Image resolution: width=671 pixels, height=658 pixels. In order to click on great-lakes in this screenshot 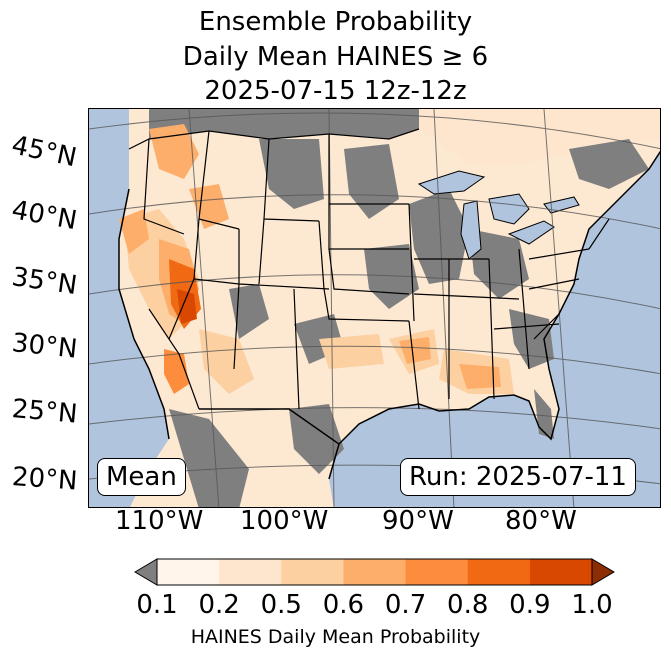, I will do `click(498, 215)`.